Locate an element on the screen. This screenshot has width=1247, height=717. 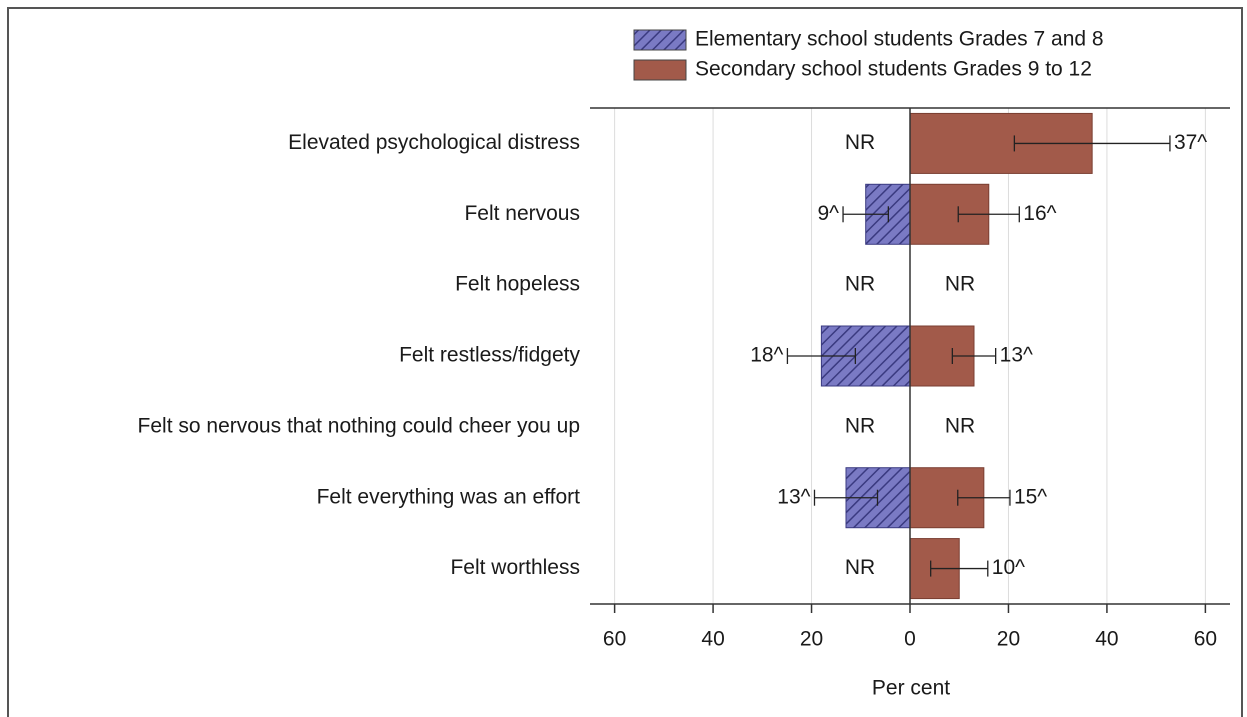
value-label: 18^ is located at coordinates (766, 355).